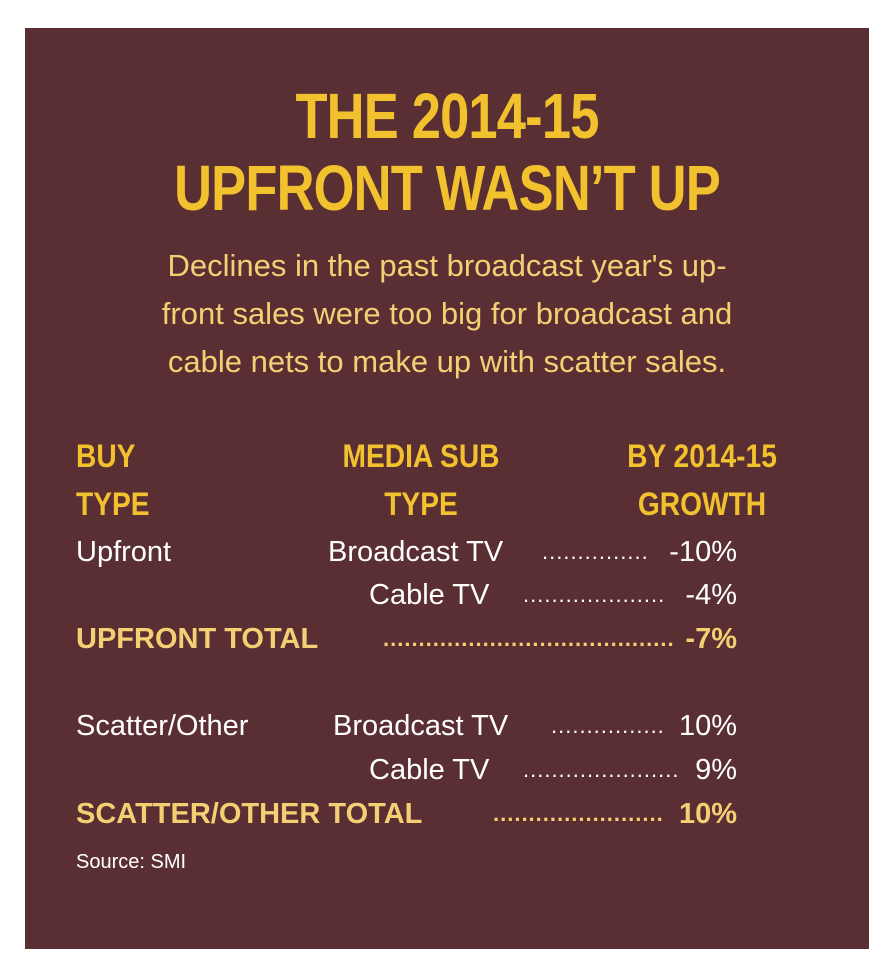 The image size is (888, 974). Describe the element at coordinates (703, 552) in the screenshot. I see `growth-cell: -10%` at that location.